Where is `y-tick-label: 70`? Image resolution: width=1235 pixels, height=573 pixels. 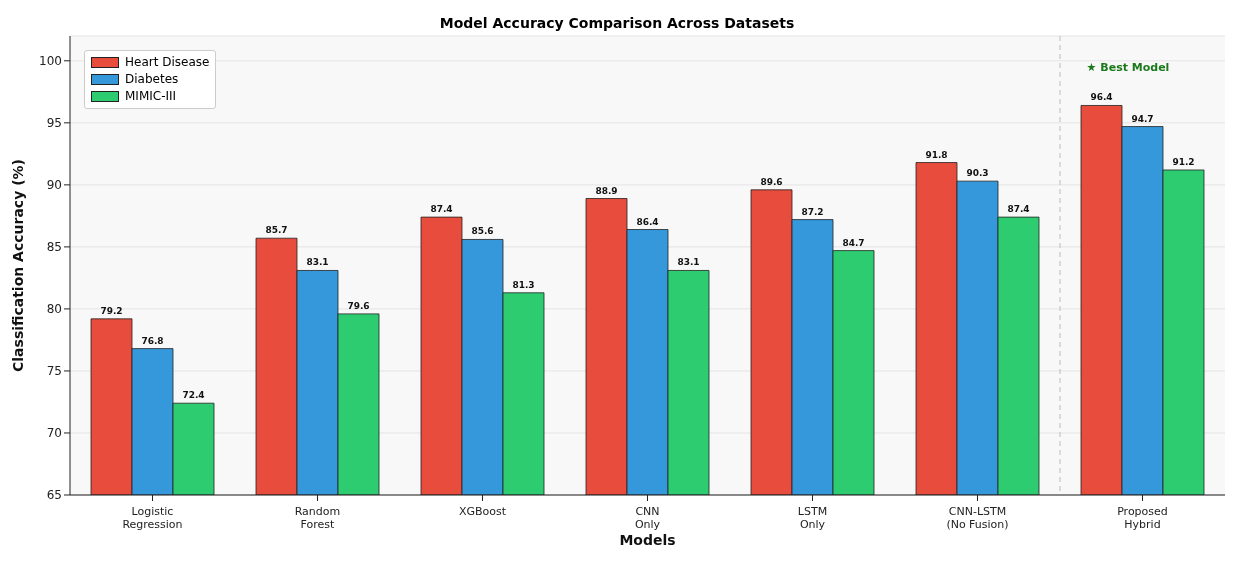 y-tick-label: 70 is located at coordinates (54, 433).